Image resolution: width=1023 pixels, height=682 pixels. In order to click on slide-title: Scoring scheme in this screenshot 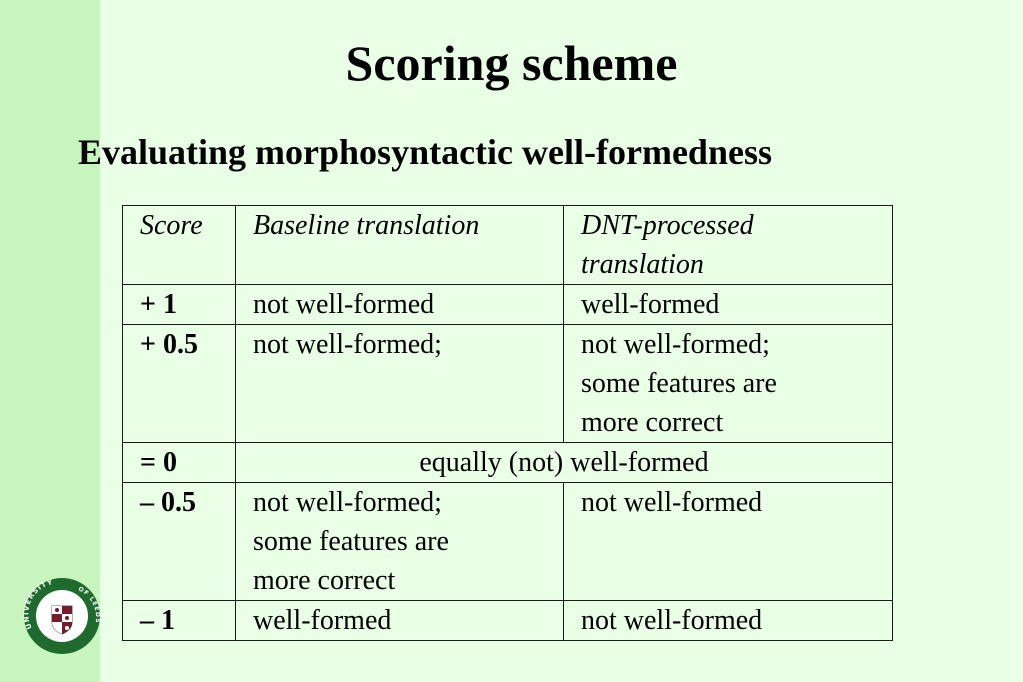, I will do `click(511, 63)`.